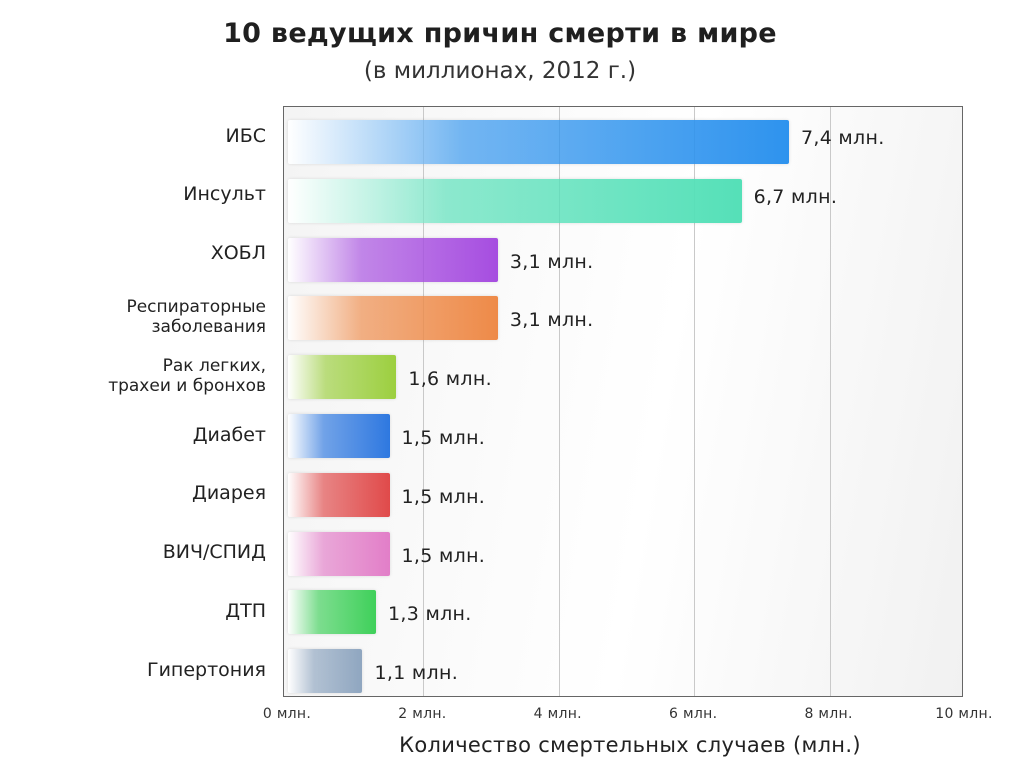 The image size is (1024, 767). What do you see at coordinates (500, 71) in the screenshot?
I see `chart-subtitle: (в миллионах, 2012 г.)` at bounding box center [500, 71].